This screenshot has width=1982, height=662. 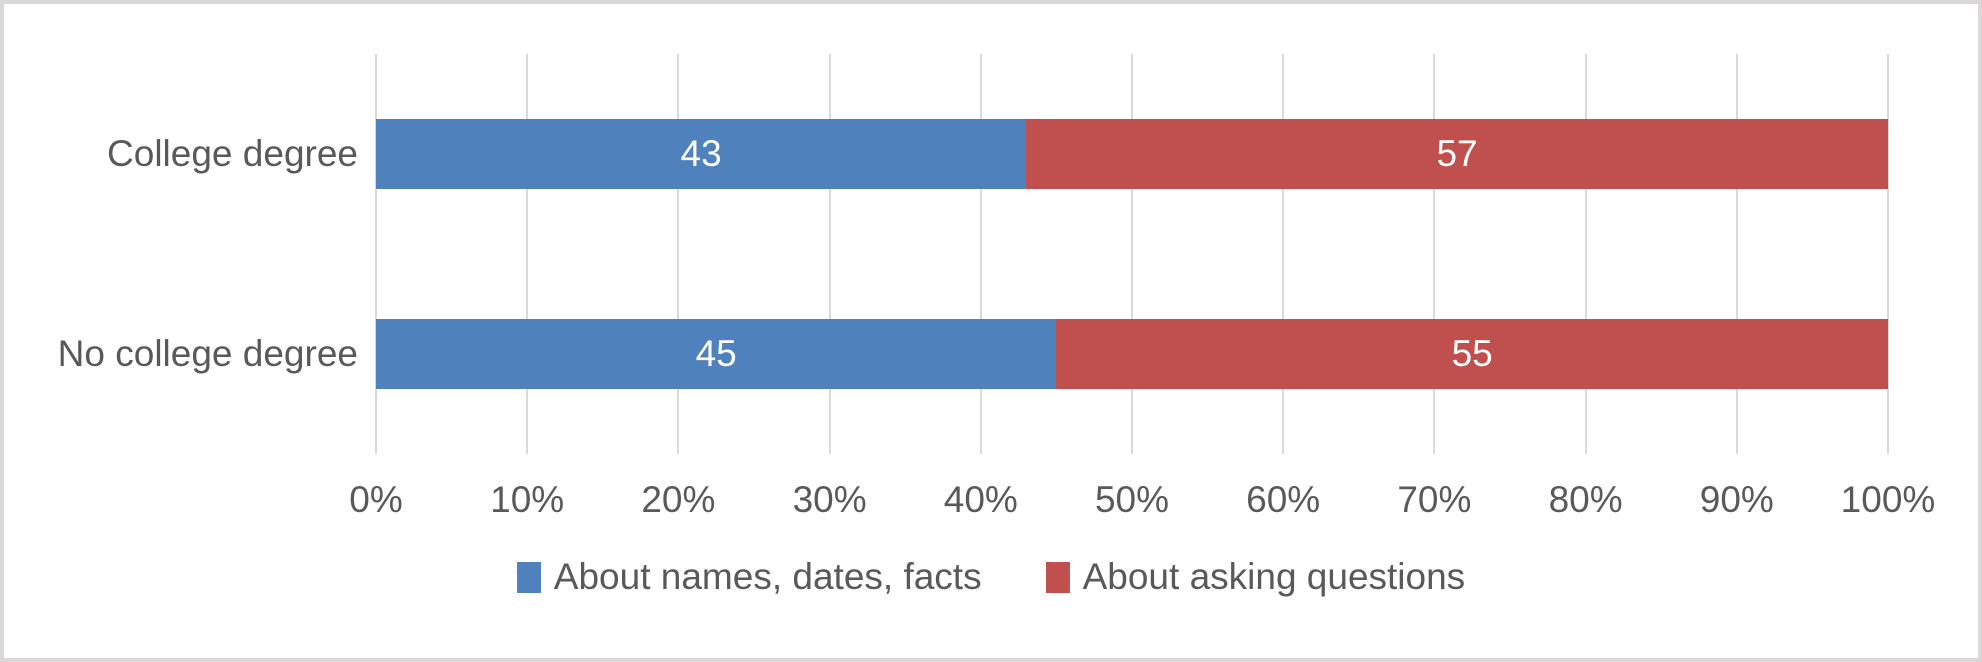 I want to click on x-tick-label: 20%, so click(x=678, y=499).